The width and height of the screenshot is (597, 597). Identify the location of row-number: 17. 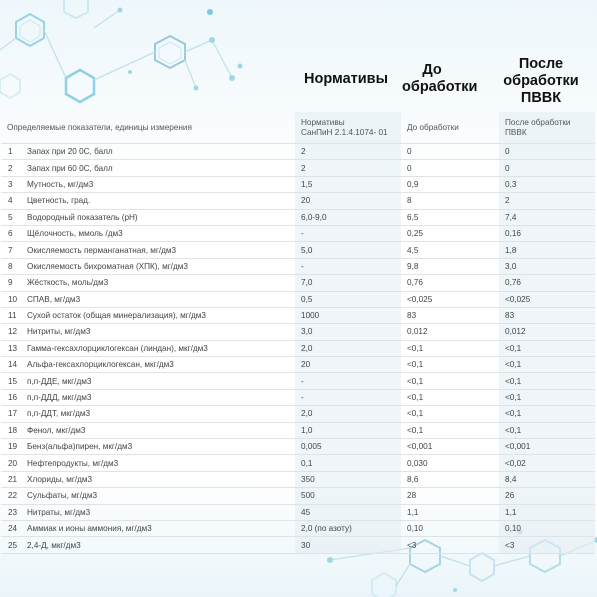
(11, 414).